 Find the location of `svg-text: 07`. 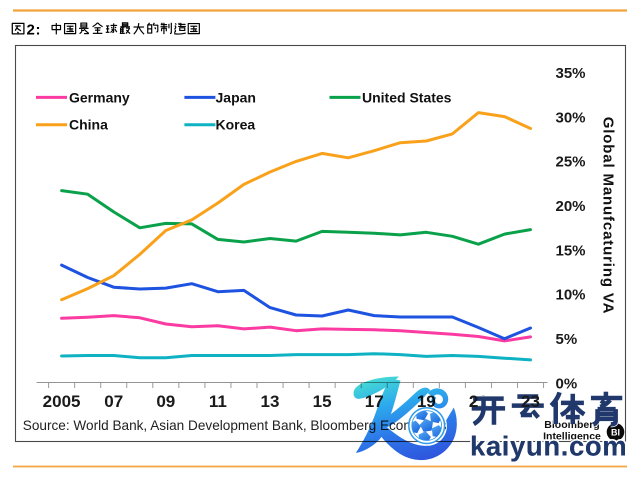

svg-text: 07 is located at coordinates (113, 401).